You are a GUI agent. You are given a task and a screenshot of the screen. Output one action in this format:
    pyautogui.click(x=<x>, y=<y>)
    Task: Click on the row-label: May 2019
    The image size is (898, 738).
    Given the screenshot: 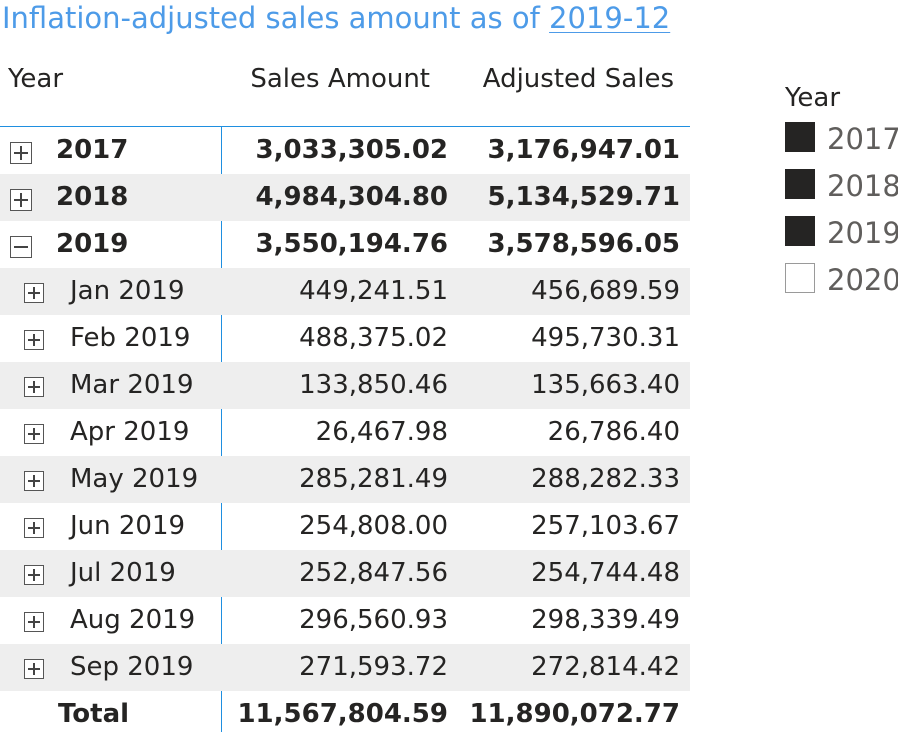 What is the action you would take?
    pyautogui.click(x=134, y=479)
    